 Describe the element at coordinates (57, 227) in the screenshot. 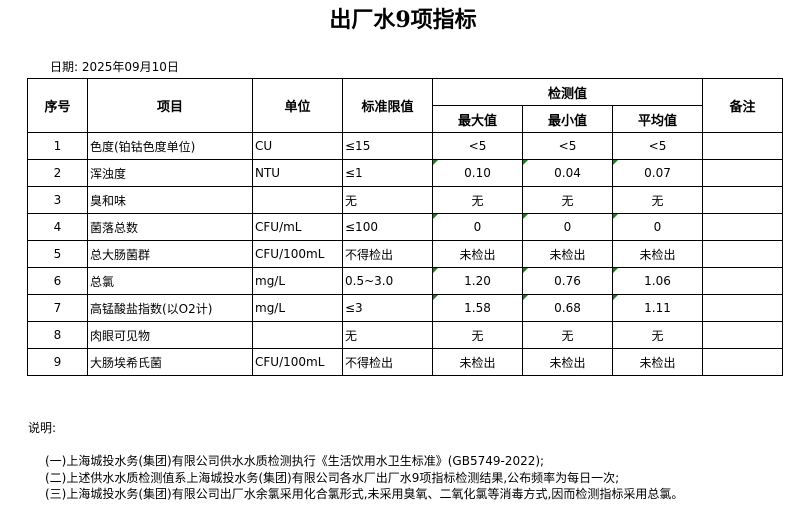

I see `cell-no: 4` at that location.